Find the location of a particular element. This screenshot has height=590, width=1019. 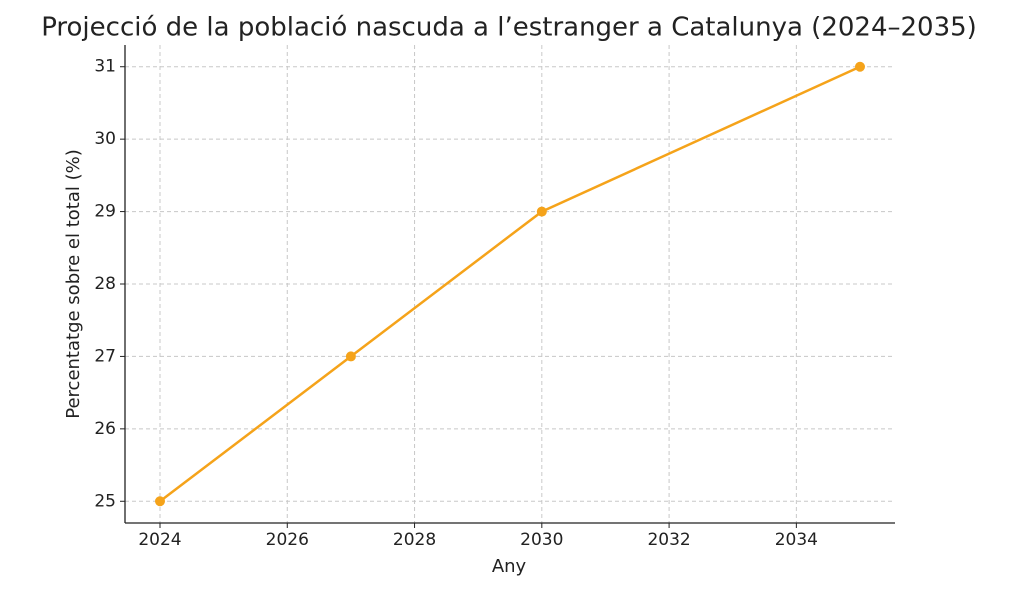

y-axis-label: Percentatge sobre el total (%) is located at coordinates (73, 283).